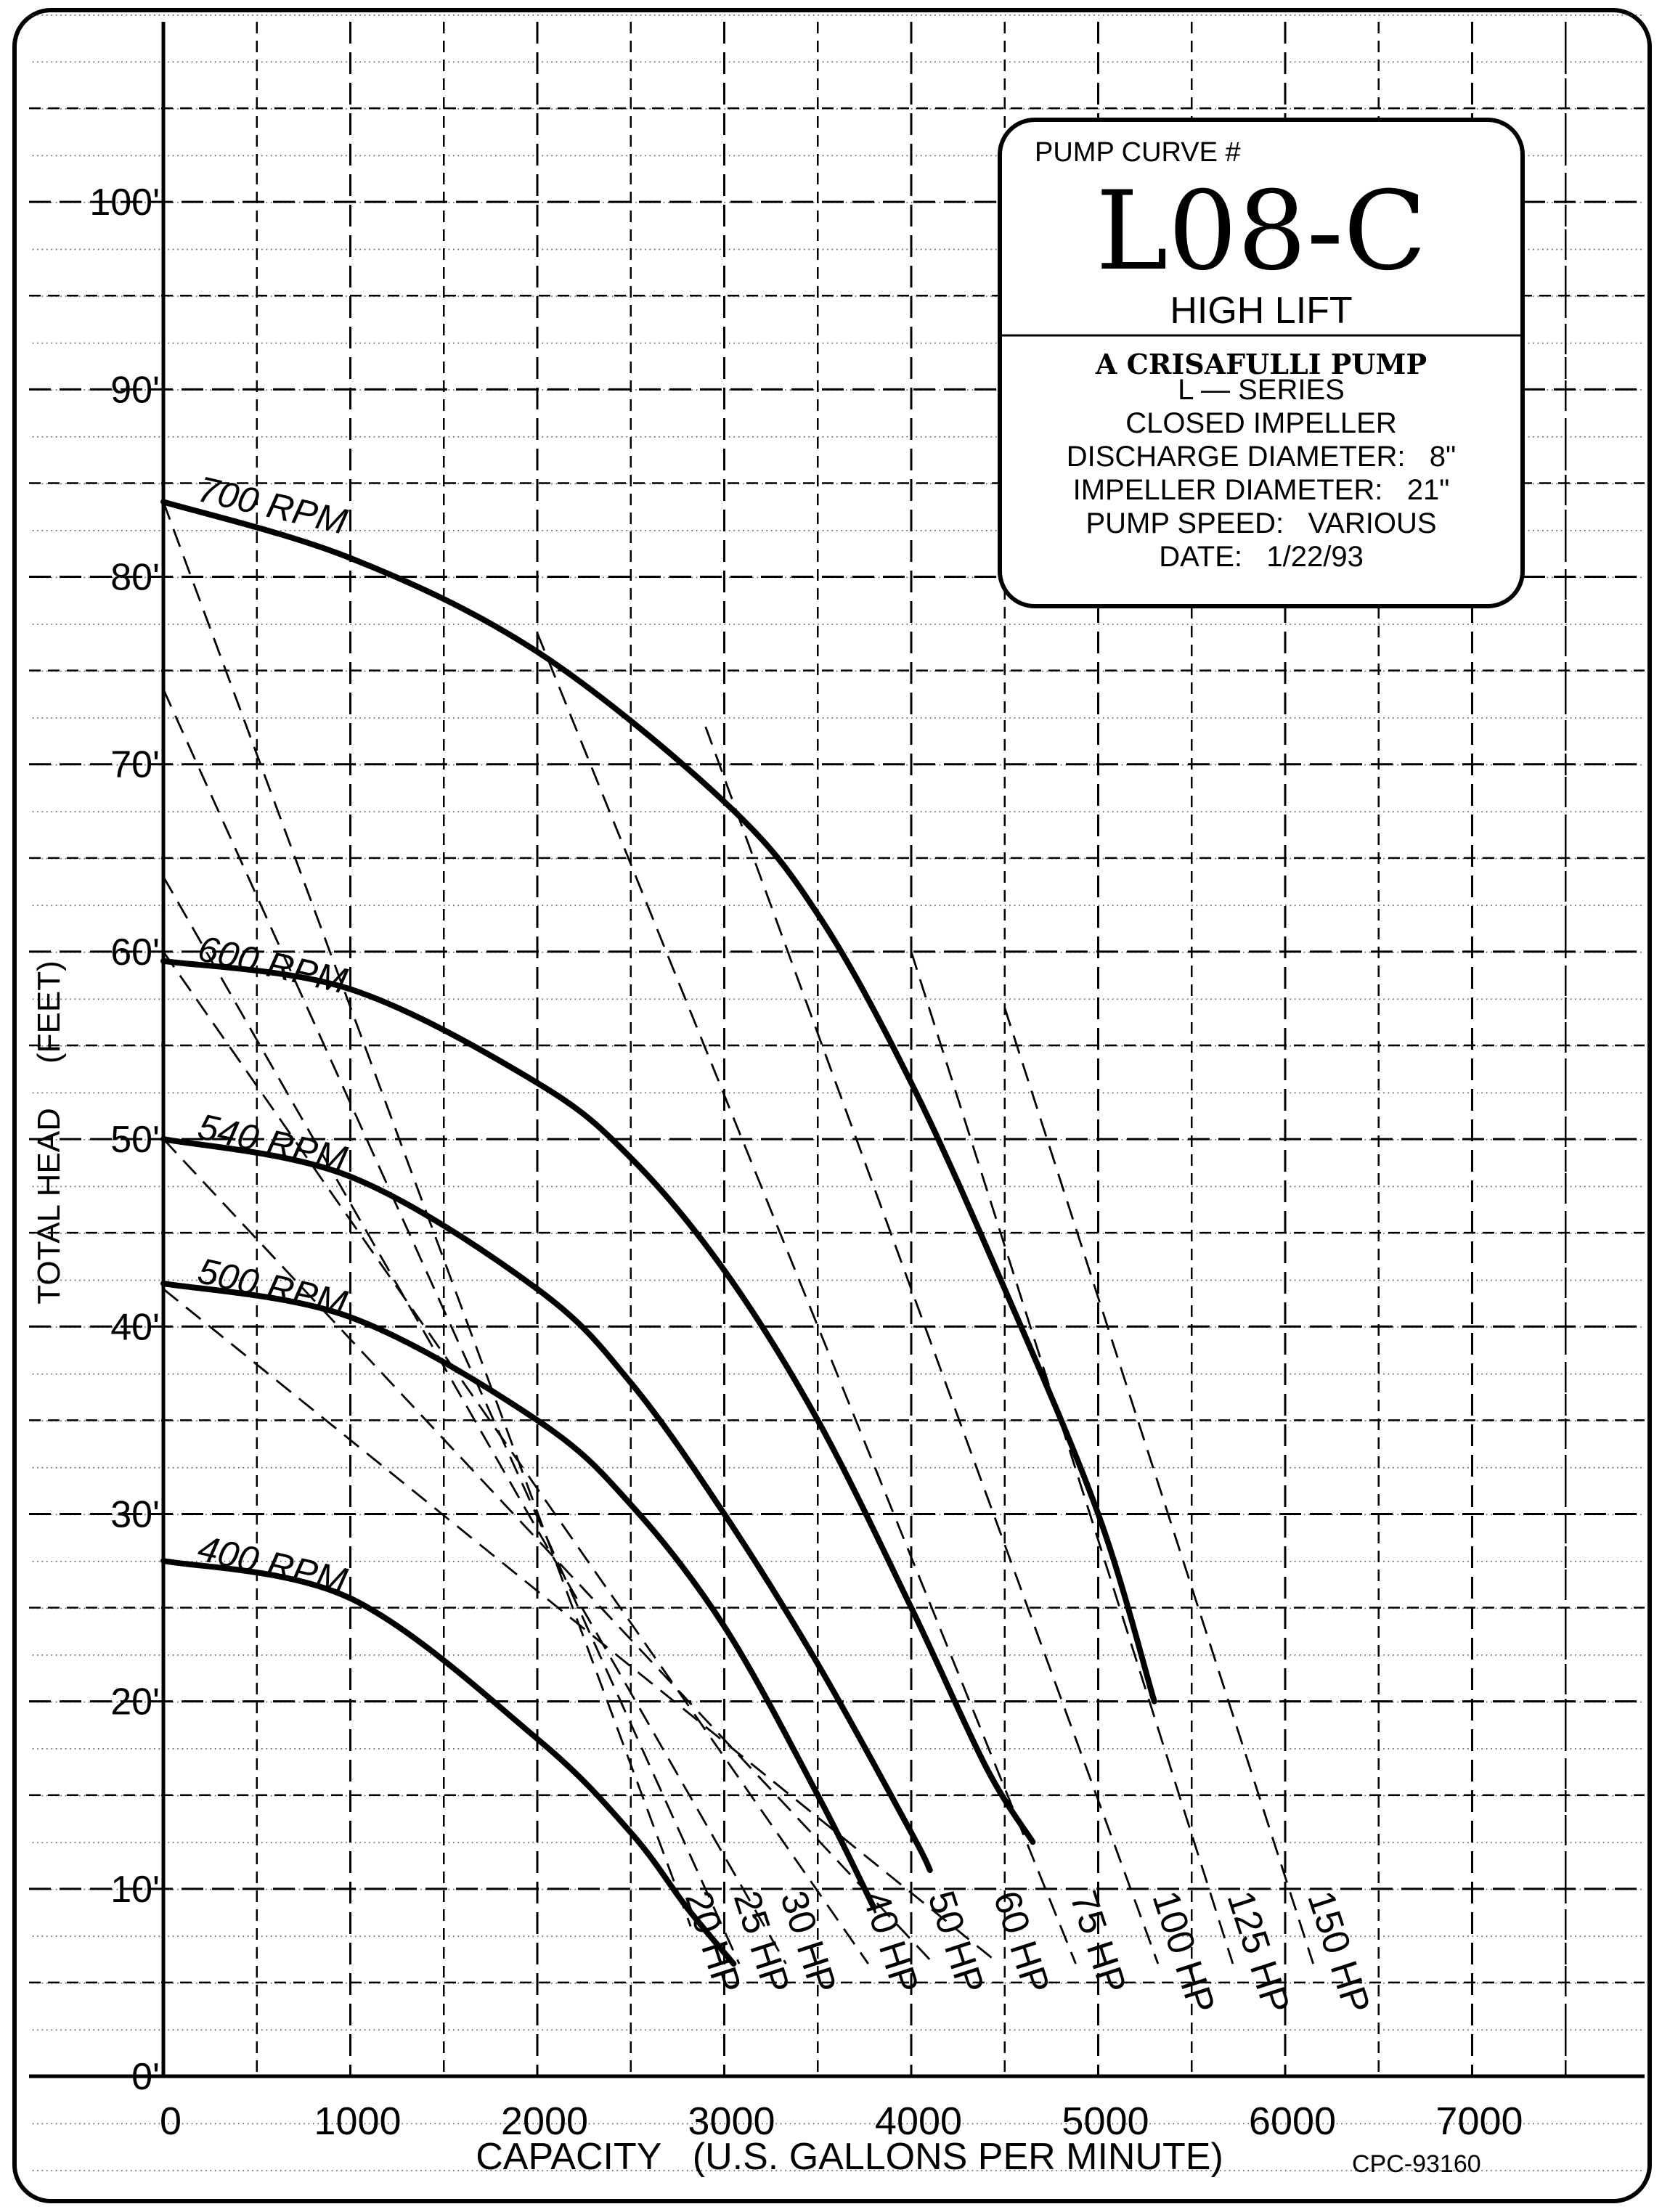 Image resolution: width=1662 pixels, height=2212 pixels. What do you see at coordinates (145, 2077) in the screenshot?
I see `y-tick-label: 0'` at bounding box center [145, 2077].